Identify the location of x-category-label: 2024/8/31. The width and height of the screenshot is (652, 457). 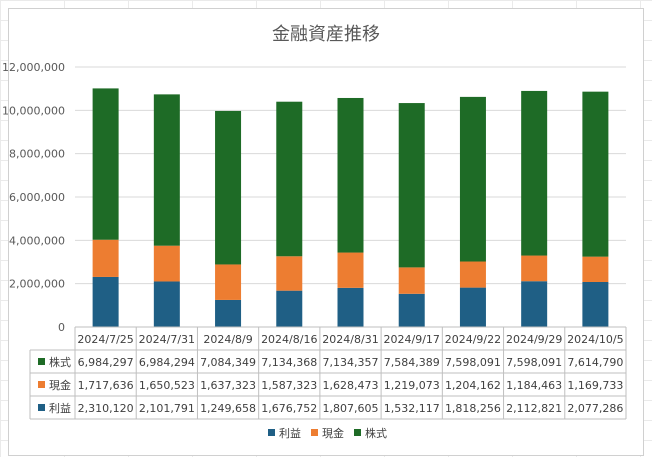
(350, 339).